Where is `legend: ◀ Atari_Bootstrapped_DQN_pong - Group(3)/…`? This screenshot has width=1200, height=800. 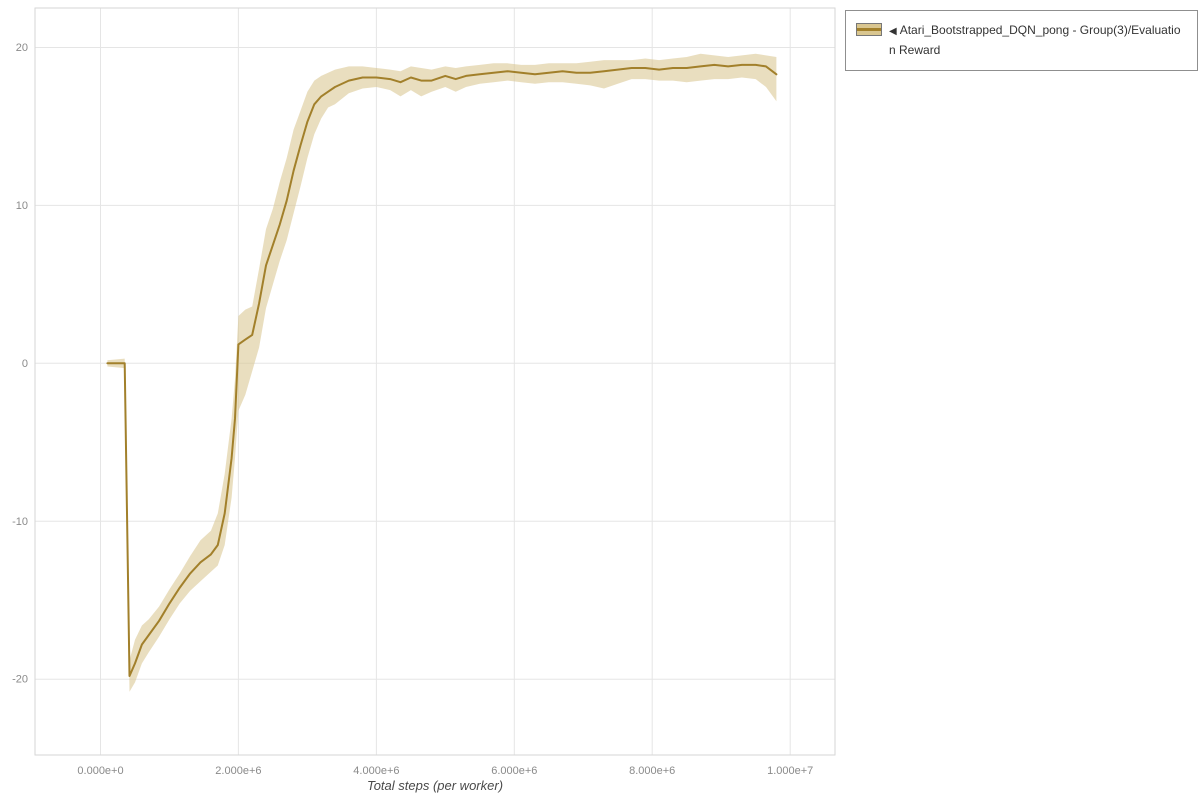
legend: ◀ Atari_Bootstrapped_DQN_pong - Group(3)/… is located at coordinates (1021, 40).